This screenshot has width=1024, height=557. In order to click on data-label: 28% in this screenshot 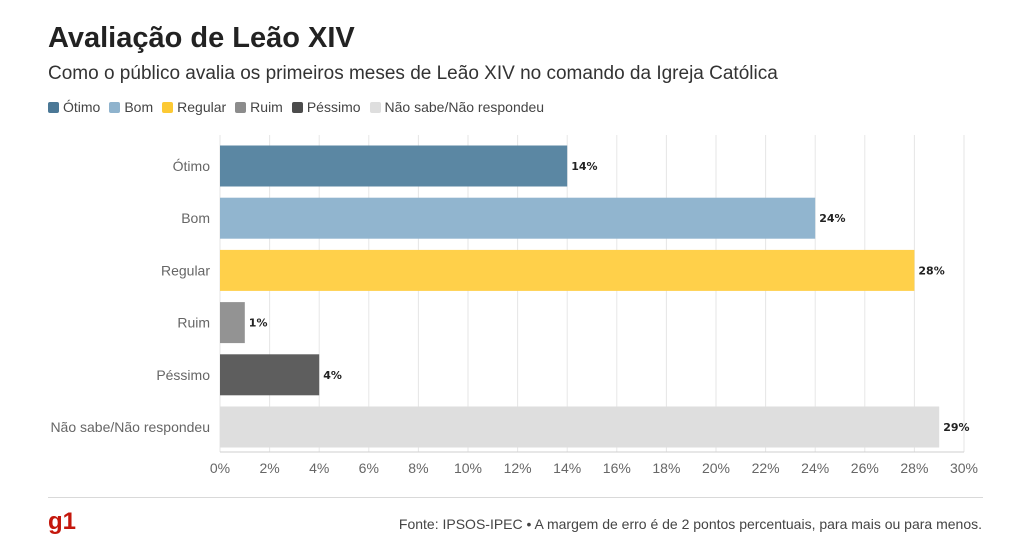, I will do `click(931, 270)`.